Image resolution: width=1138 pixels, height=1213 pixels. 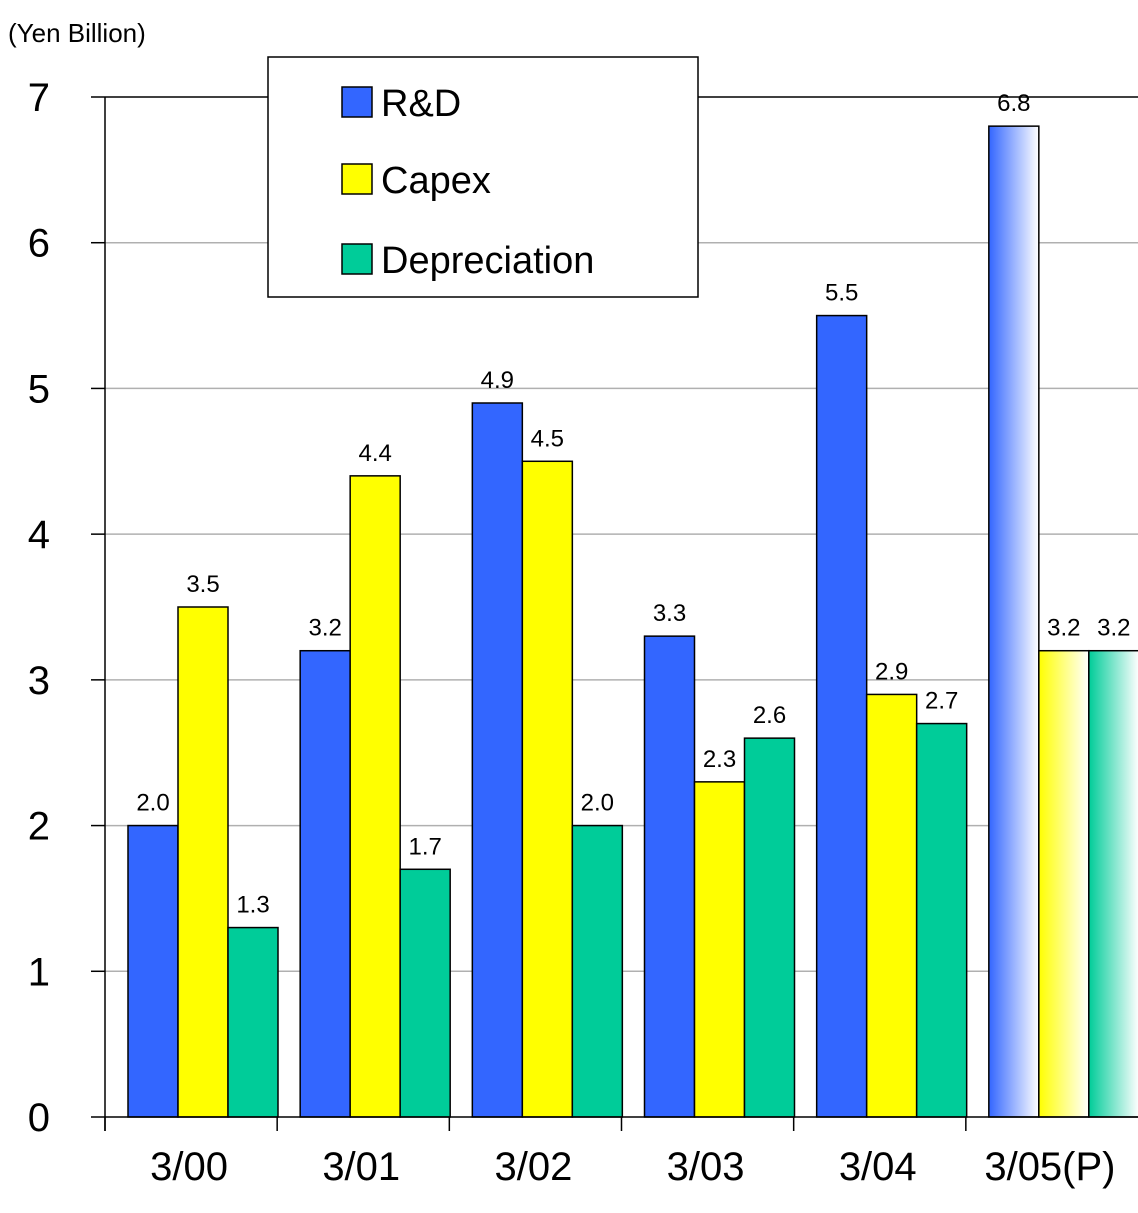 What do you see at coordinates (39, 681) in the screenshot?
I see `y-tick-label: 3` at bounding box center [39, 681].